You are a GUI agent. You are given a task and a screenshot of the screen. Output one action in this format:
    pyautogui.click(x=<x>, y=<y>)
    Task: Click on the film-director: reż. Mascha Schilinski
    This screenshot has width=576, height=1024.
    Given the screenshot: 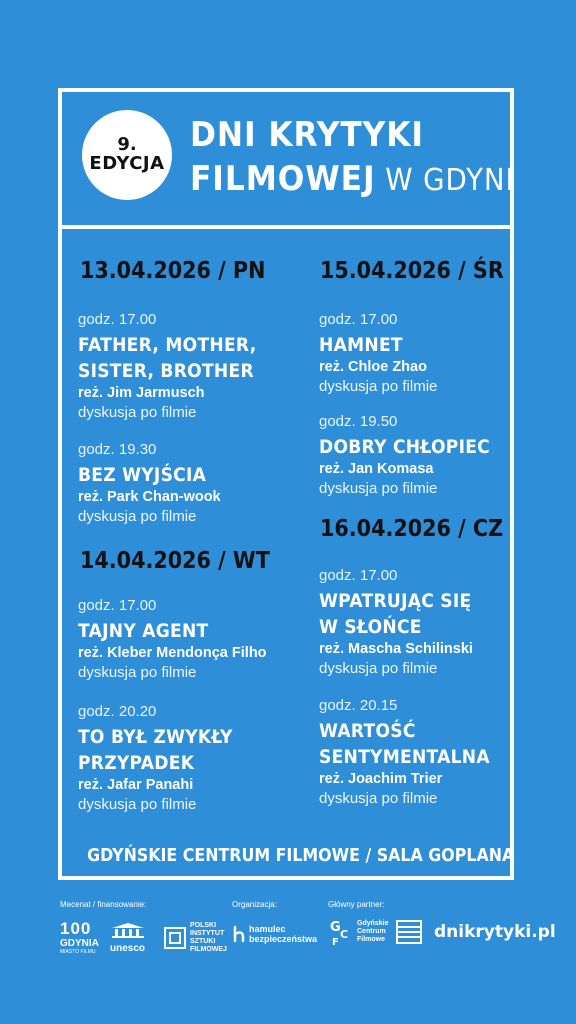 What is the action you would take?
    pyautogui.click(x=396, y=649)
    